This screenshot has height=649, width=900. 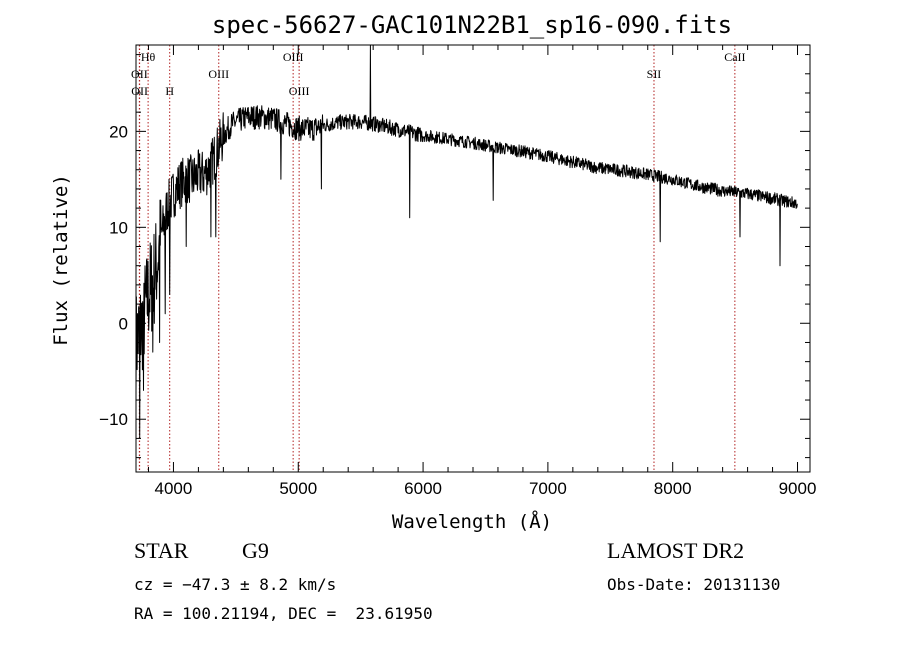 What do you see at coordinates (139, 91) in the screenshot?
I see `spectral-line-label: OII` at bounding box center [139, 91].